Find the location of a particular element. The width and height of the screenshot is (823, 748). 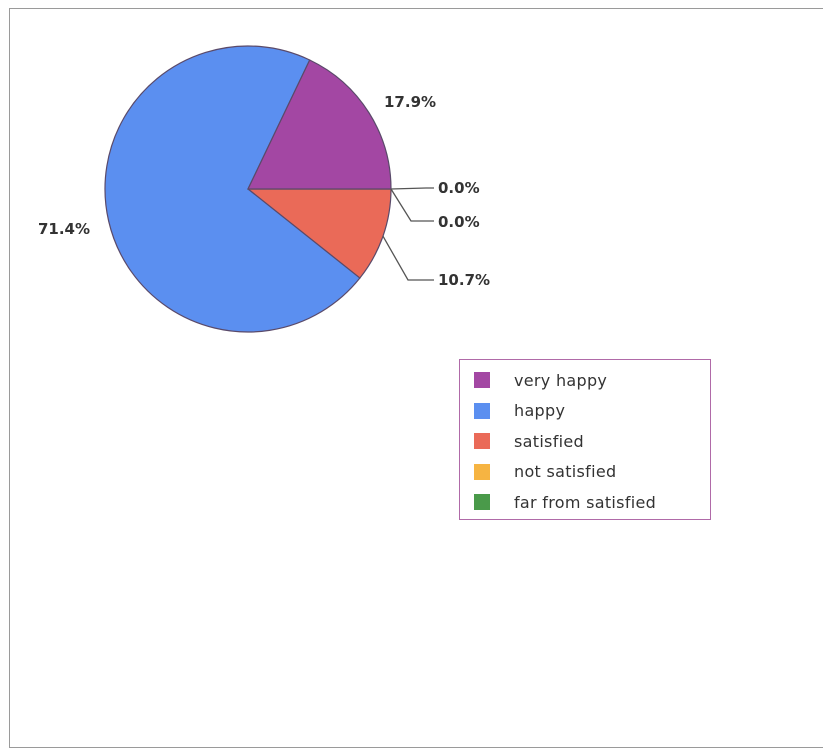

leader-lines is located at coordinates (408, 234).